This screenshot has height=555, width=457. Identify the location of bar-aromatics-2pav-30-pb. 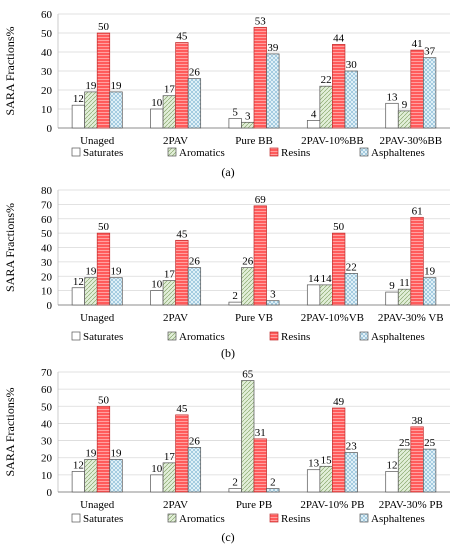
(404, 470).